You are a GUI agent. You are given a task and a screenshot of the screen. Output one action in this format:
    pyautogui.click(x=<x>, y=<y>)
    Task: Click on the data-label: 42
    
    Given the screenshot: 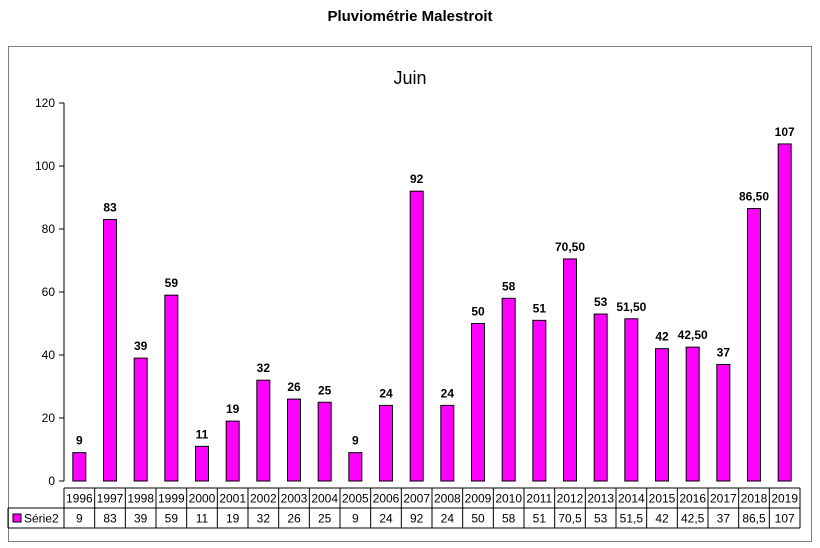 What is the action you would take?
    pyautogui.click(x=662, y=337)
    